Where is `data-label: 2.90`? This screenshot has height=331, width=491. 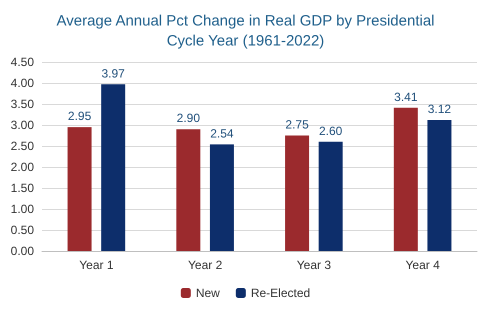 data-label: 2.90 is located at coordinates (188, 118).